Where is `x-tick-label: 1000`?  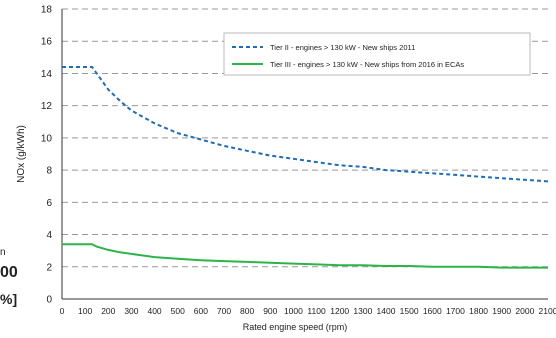
x-tick-label: 1000 is located at coordinates (293, 311).